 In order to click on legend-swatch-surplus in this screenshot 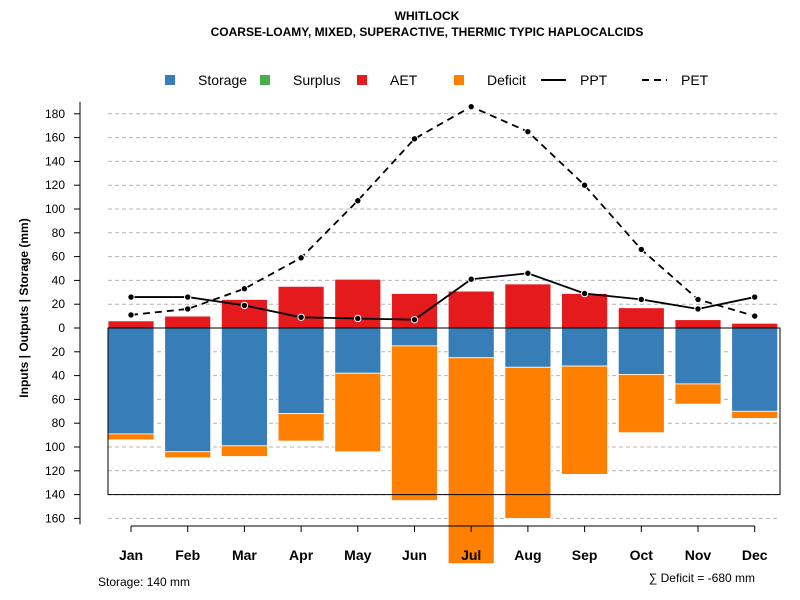, I will do `click(265, 80)`.